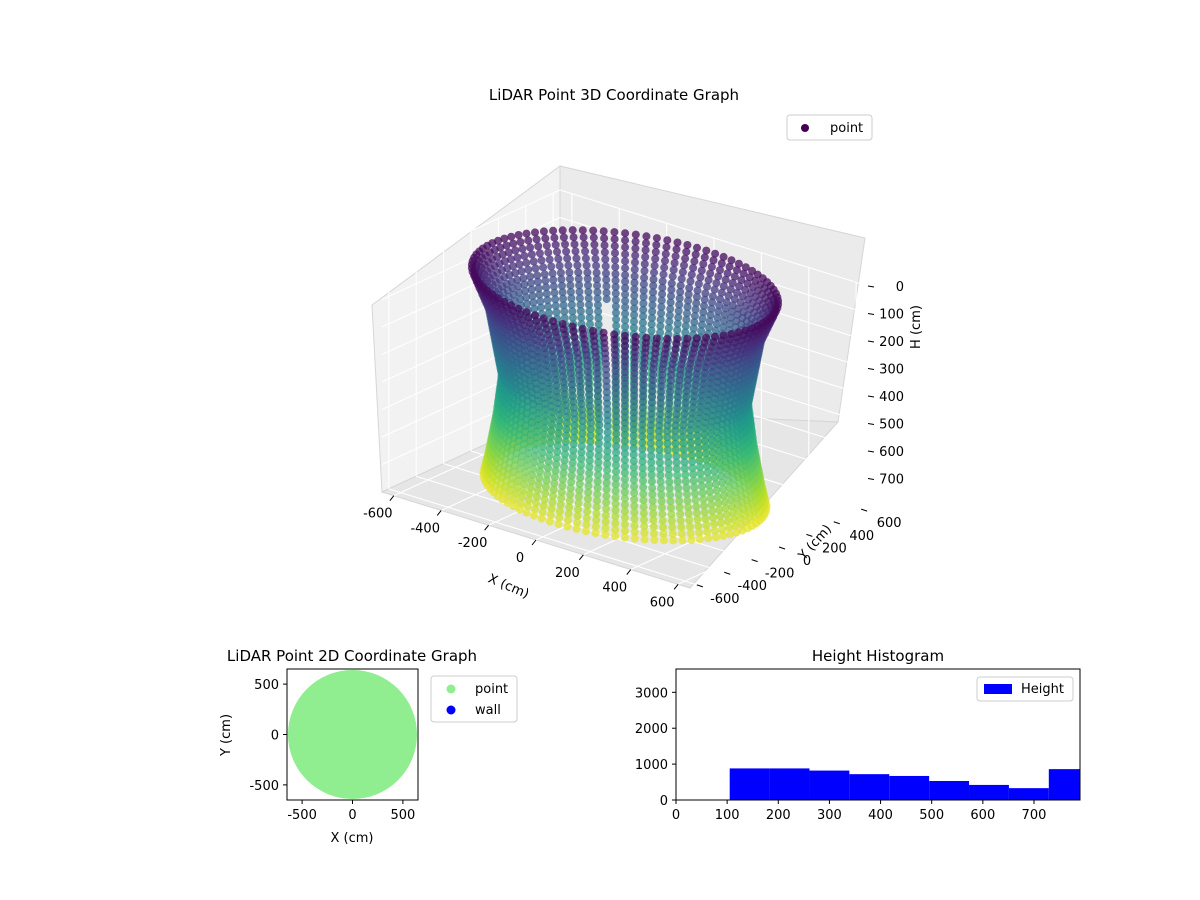  I want to click on x-tick-3d, so click(534, 542).